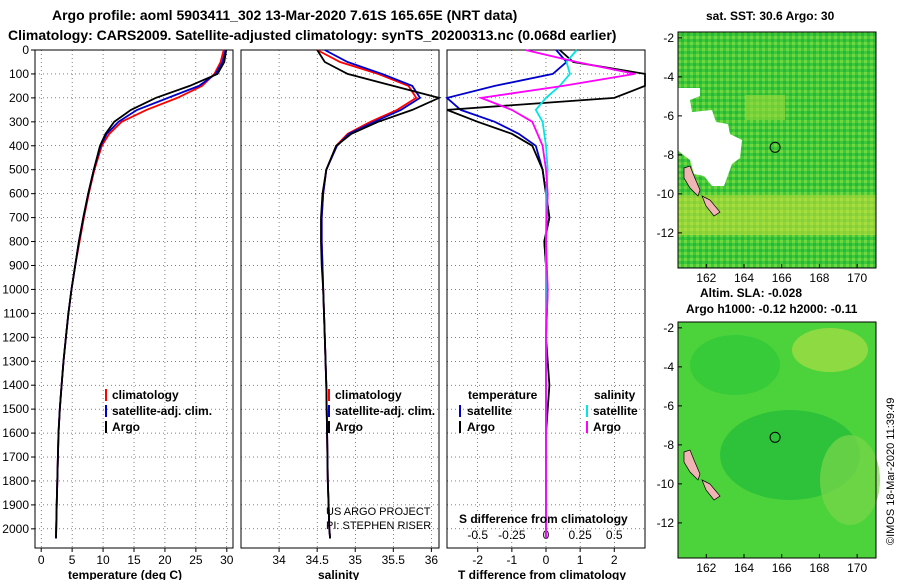 Image resolution: width=900 pixels, height=585 pixels. Describe the element at coordinates (19, 242) in the screenshot. I see `y-tick-label: 800` at that location.